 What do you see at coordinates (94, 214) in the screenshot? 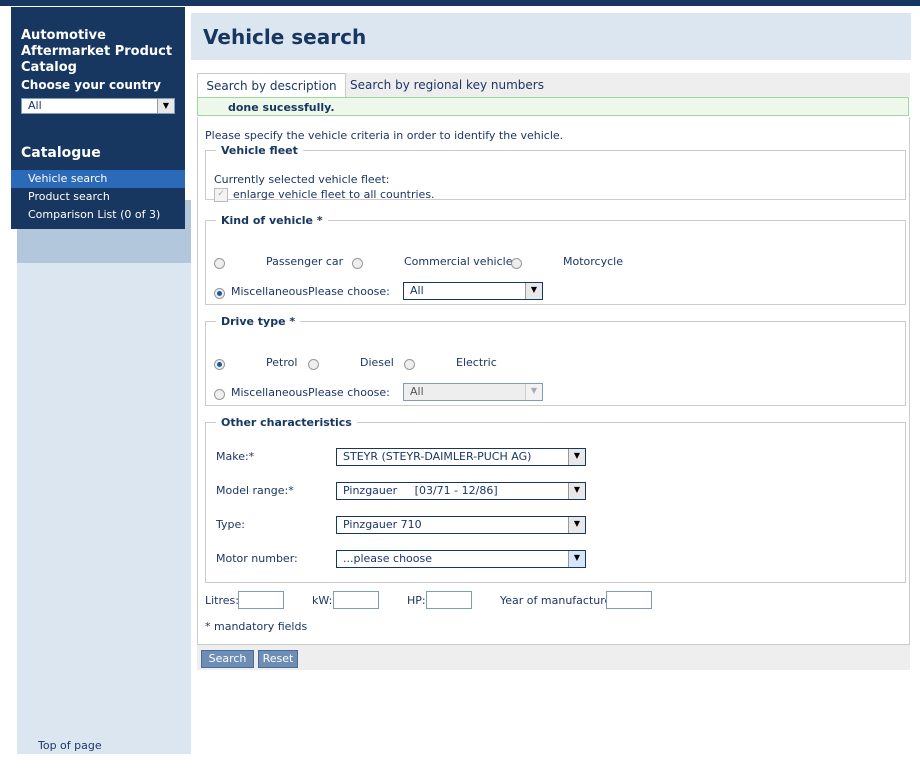
I see `sidebar-item-comparison-list: Comparison List (0 of 3)` at bounding box center [94, 214].